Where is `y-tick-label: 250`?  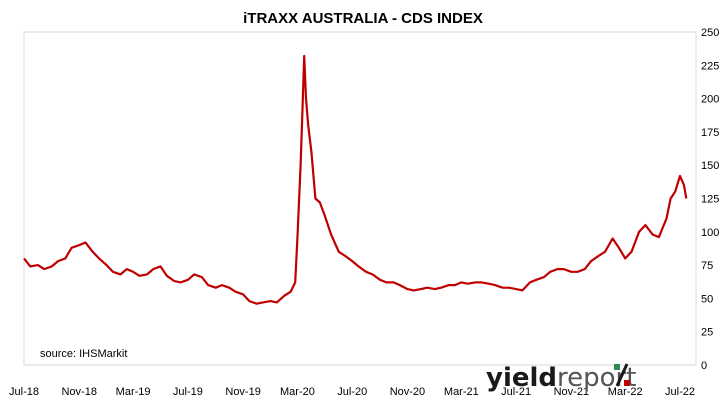
y-tick-label: 250 is located at coordinates (710, 33).